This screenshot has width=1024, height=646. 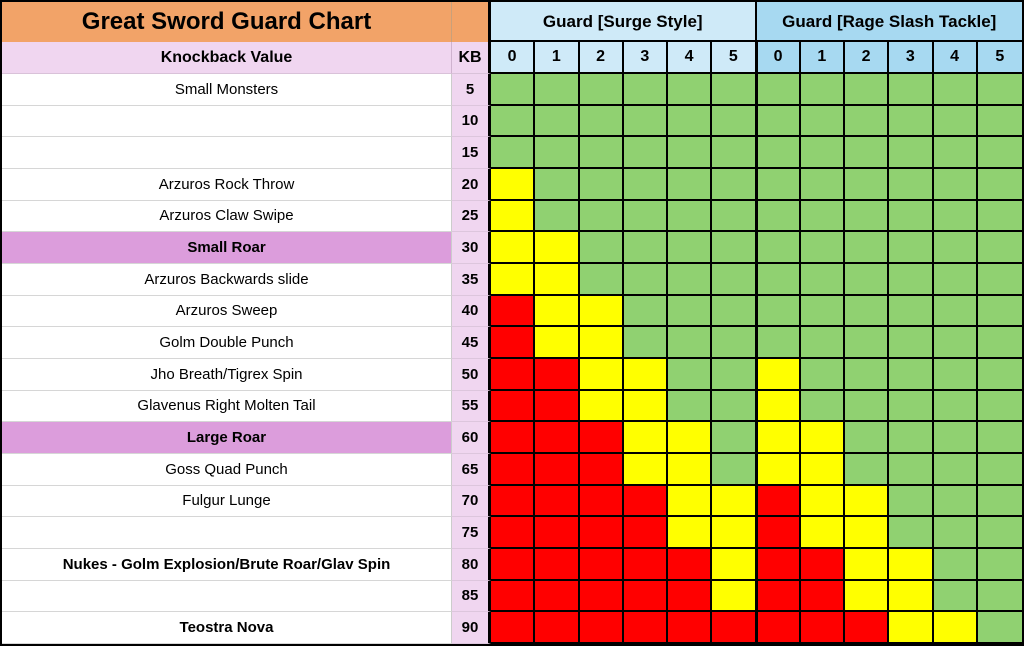 What do you see at coordinates (227, 406) in the screenshot?
I see `row-label: Glavenus Right Molten Tail` at bounding box center [227, 406].